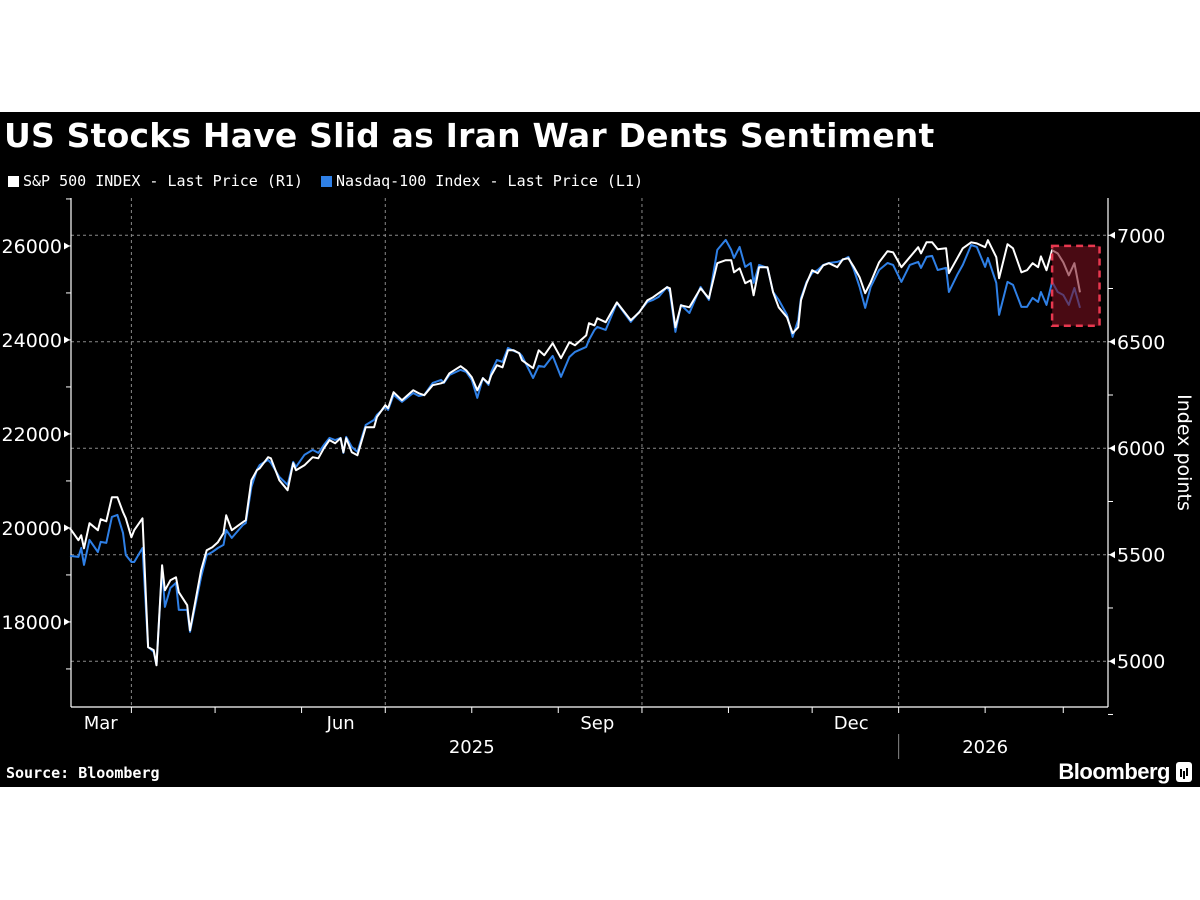 This screenshot has height=900, width=1200. What do you see at coordinates (489, 181) in the screenshot?
I see `legend-label-nasdaq100: Nasdaq-100 Index - Last Price (L1)` at bounding box center [489, 181].